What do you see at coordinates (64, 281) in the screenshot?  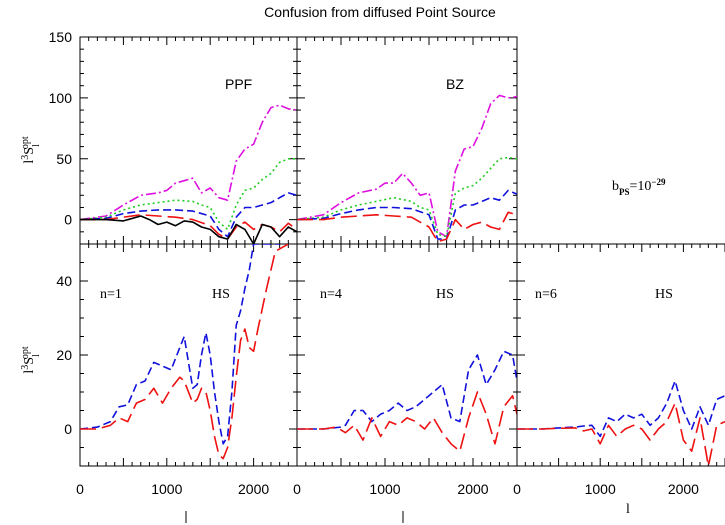 I see `y-tick-label: 40` at bounding box center [64, 281].